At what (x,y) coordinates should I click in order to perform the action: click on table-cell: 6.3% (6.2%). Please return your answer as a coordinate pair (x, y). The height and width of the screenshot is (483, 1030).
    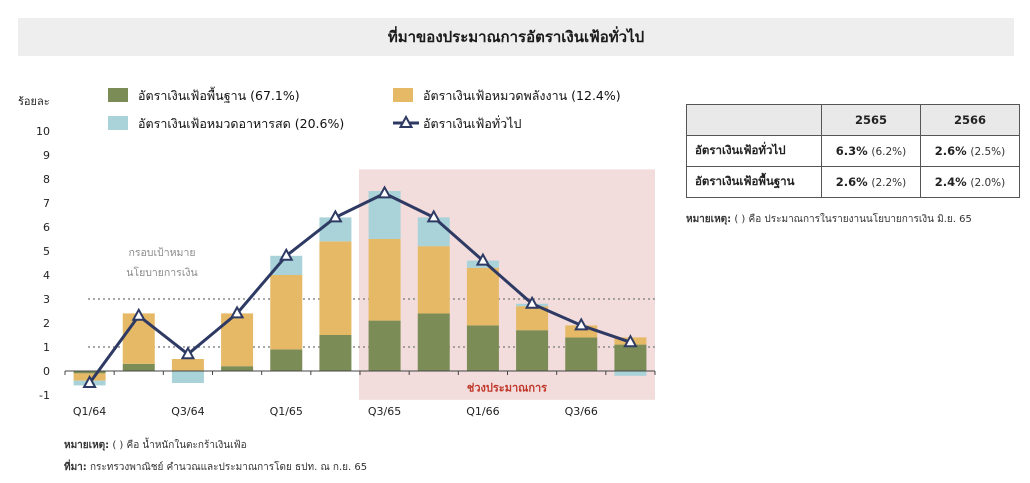
    Looking at the image, I should click on (871, 151).